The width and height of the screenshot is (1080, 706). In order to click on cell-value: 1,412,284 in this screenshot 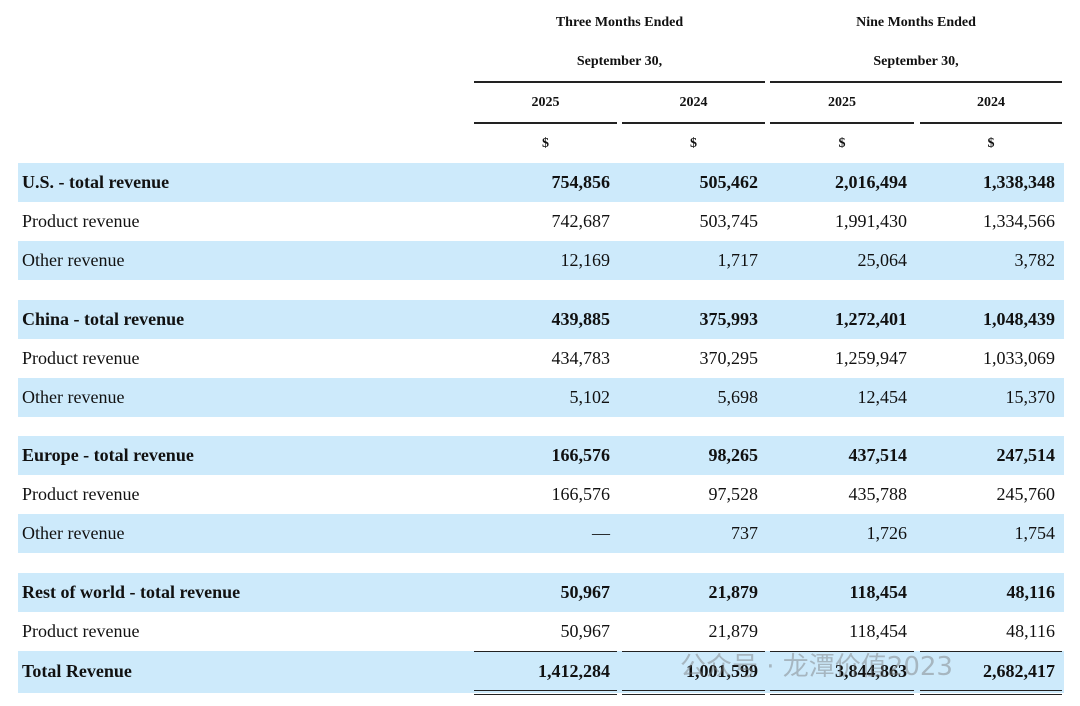, I will do `click(574, 671)`.